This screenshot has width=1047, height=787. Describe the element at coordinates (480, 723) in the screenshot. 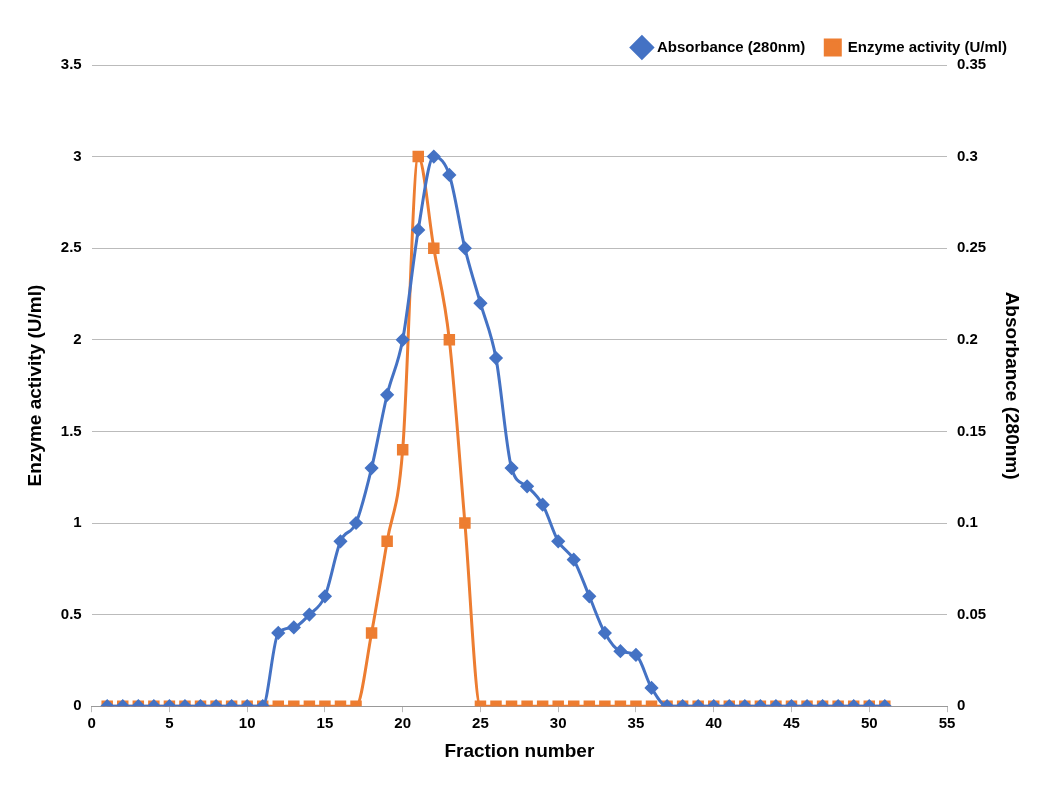

I see `x-tick-label: 25` at that location.